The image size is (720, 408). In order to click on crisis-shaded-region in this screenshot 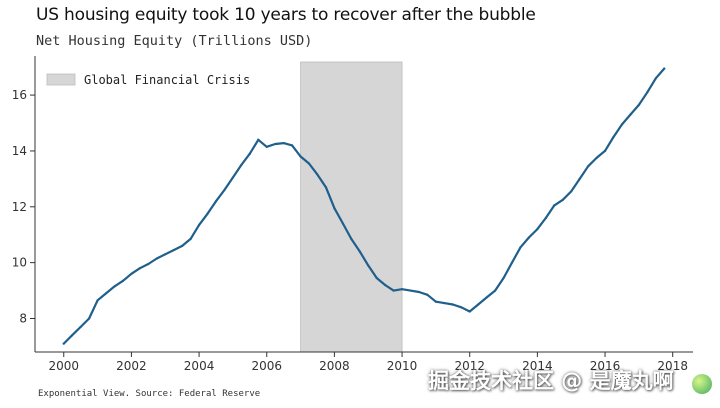, I will do `click(351, 207)`.